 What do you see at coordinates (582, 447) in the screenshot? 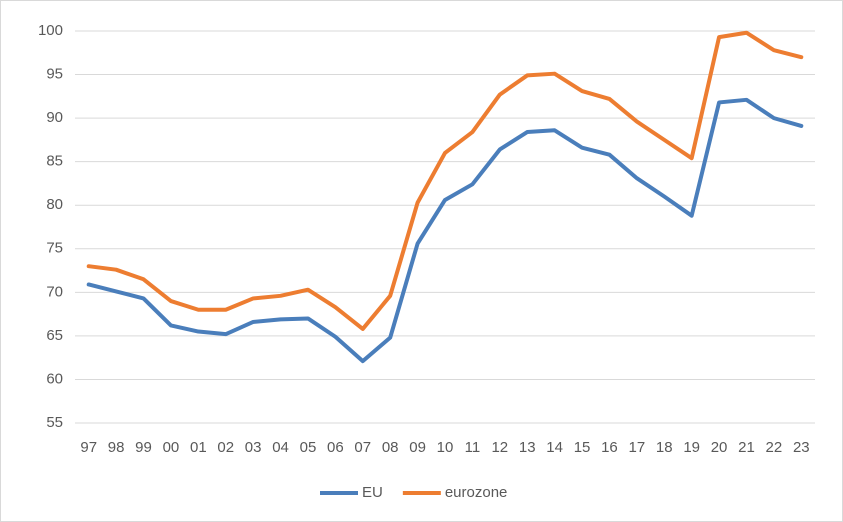
I see `x-tick-label: 15` at bounding box center [582, 447].